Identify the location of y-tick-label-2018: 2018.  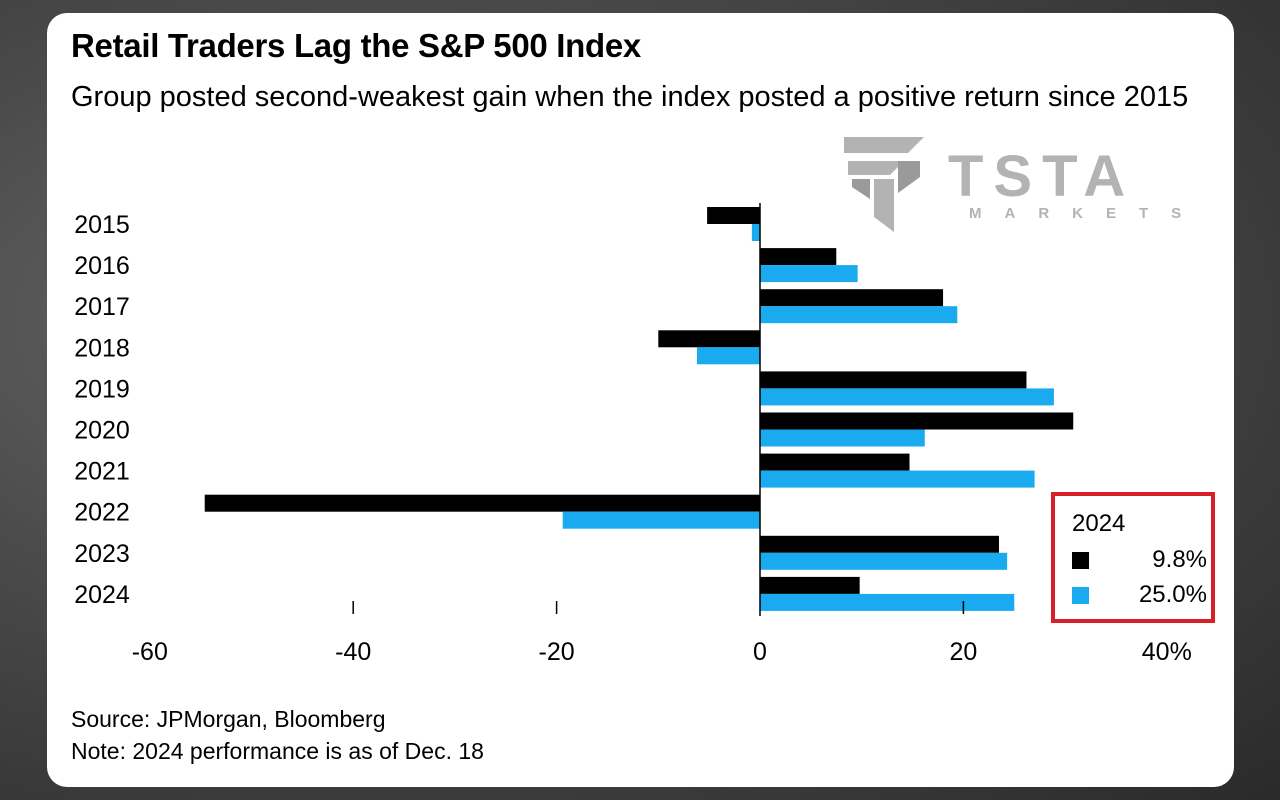
(102, 348).